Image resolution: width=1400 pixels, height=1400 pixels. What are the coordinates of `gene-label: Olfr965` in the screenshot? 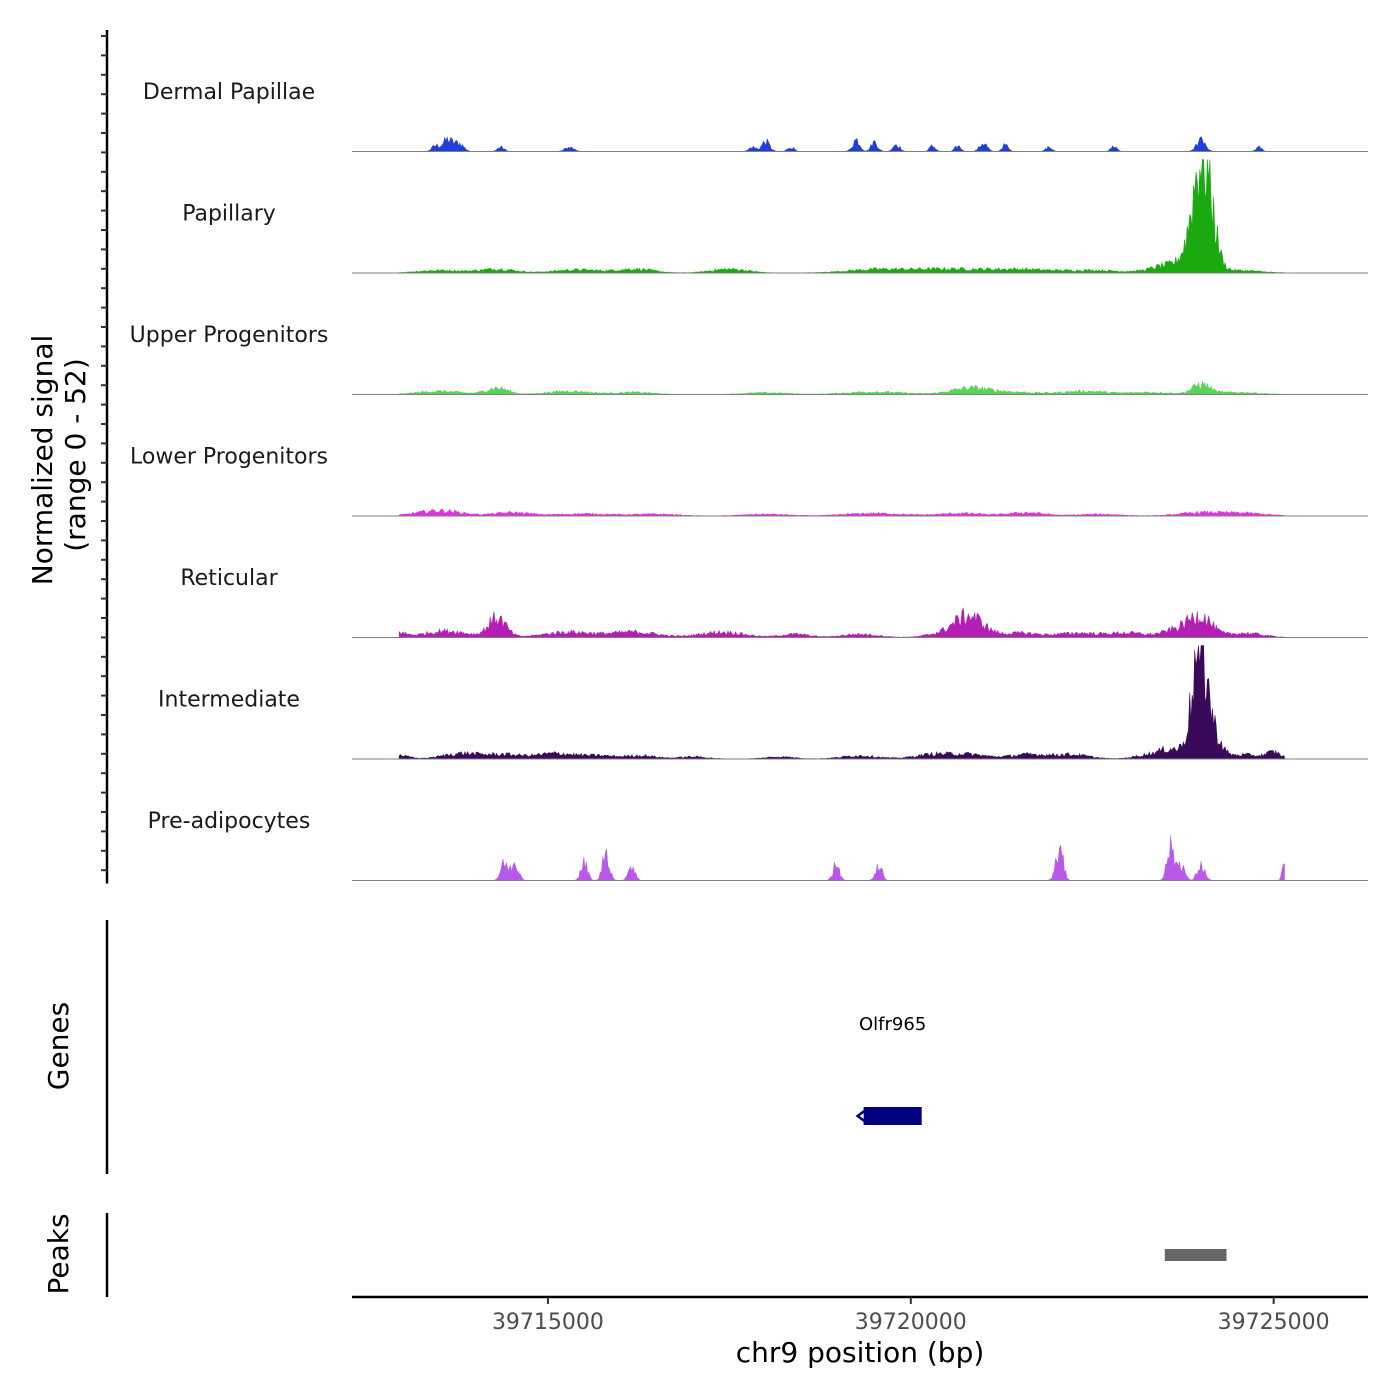 It's located at (892, 1024).